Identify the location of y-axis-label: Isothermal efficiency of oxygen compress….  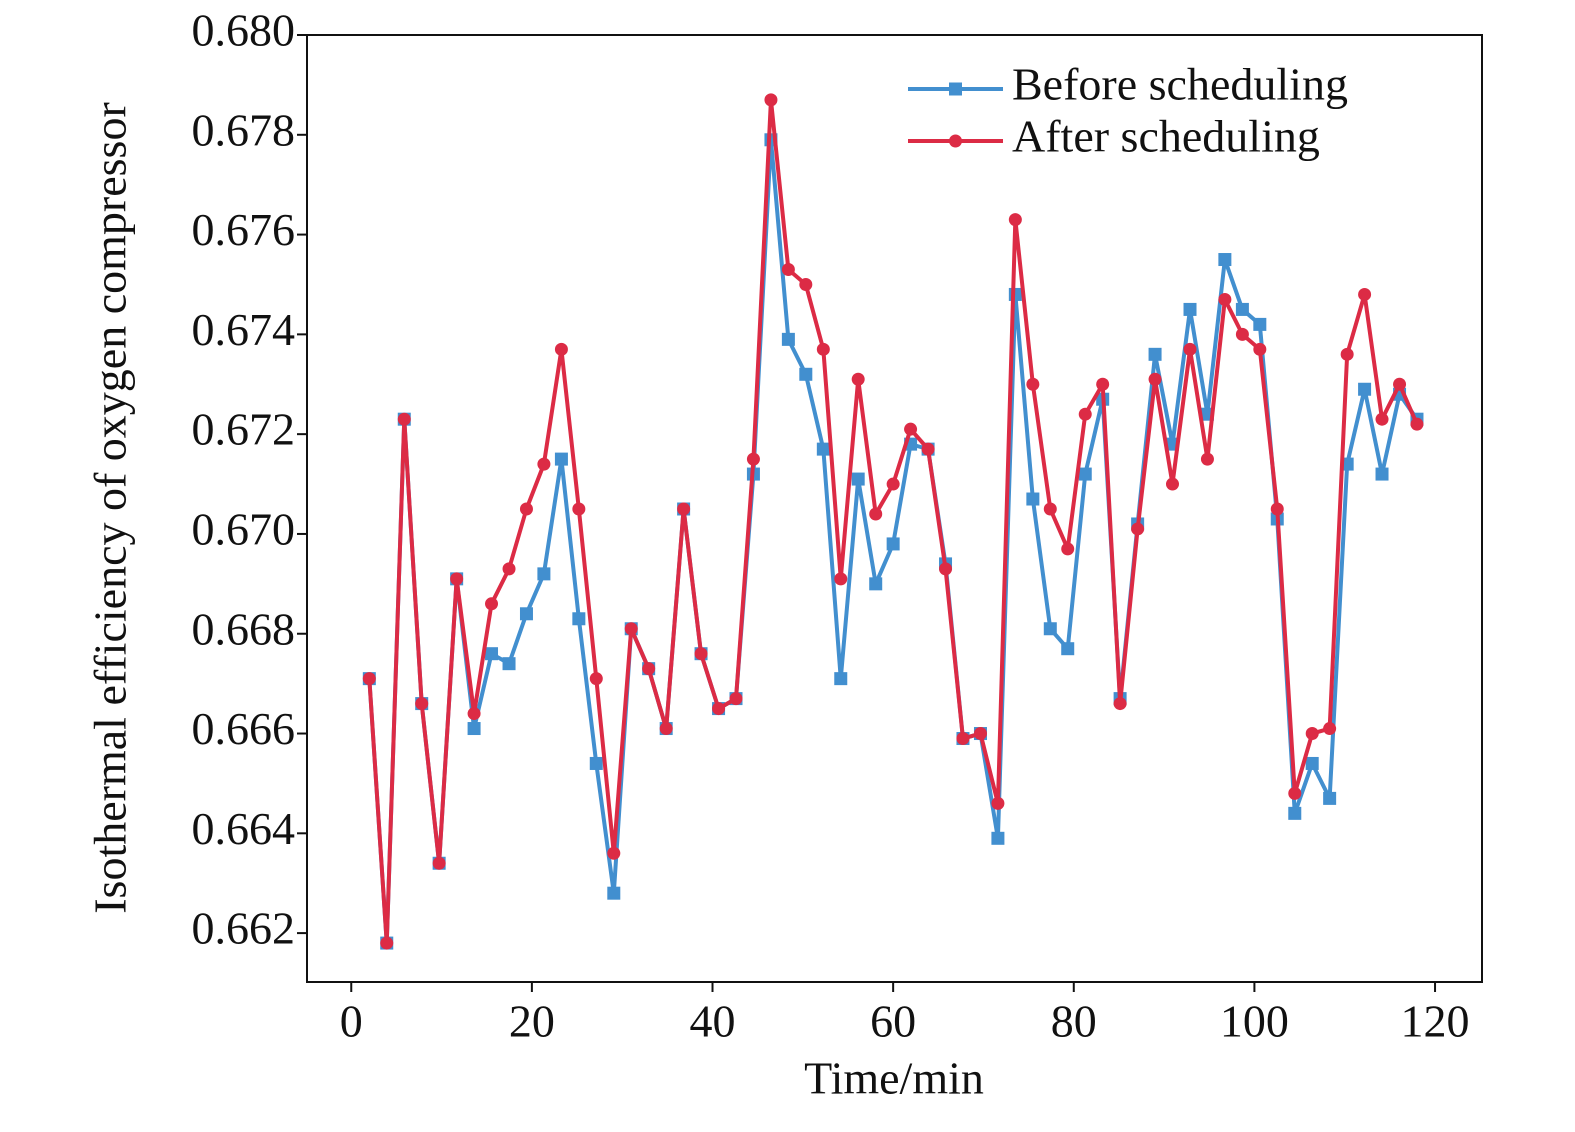
(110, 508).